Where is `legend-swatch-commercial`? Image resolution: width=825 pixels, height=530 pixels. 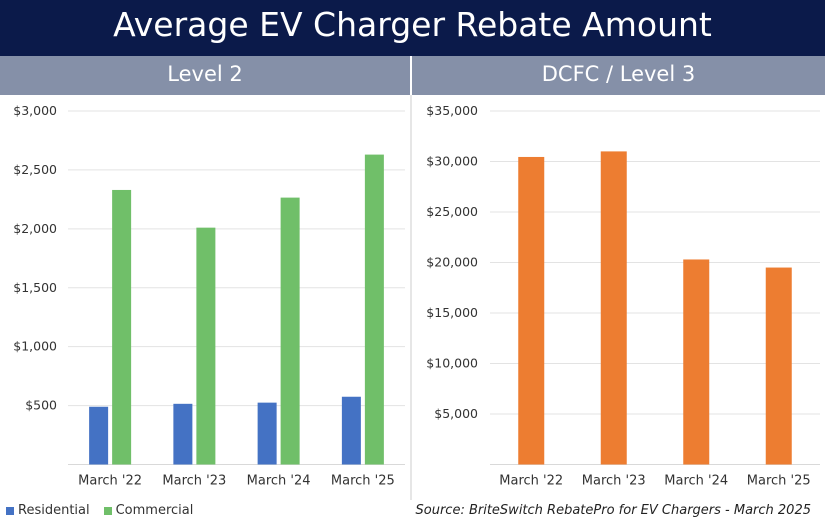
legend-swatch-commercial is located at coordinates (107, 510).